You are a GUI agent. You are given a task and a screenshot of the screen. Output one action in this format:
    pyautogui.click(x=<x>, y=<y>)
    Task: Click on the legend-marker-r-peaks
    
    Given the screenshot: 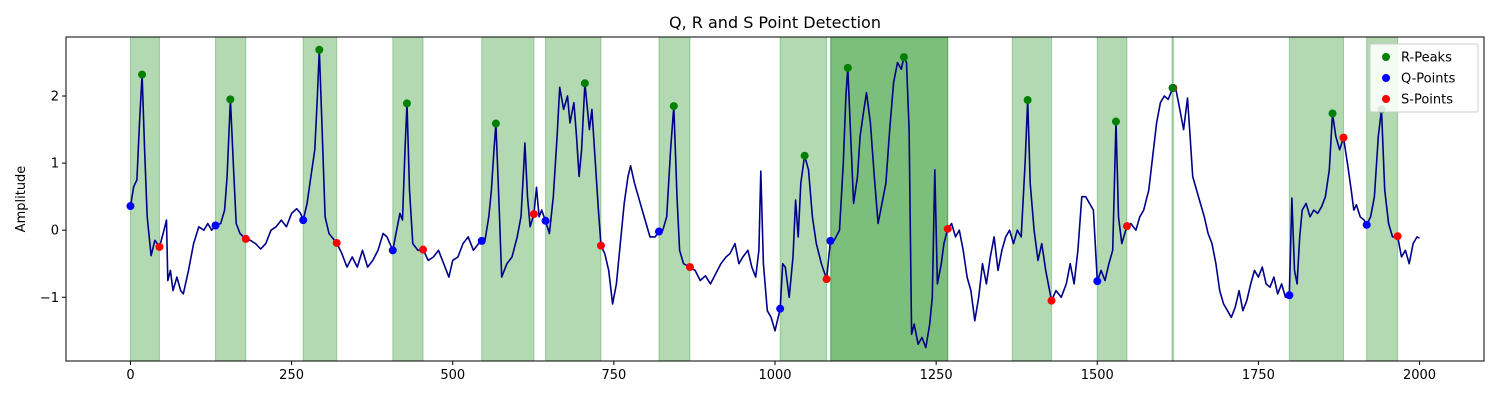 What is the action you would take?
    pyautogui.click(x=1386, y=57)
    